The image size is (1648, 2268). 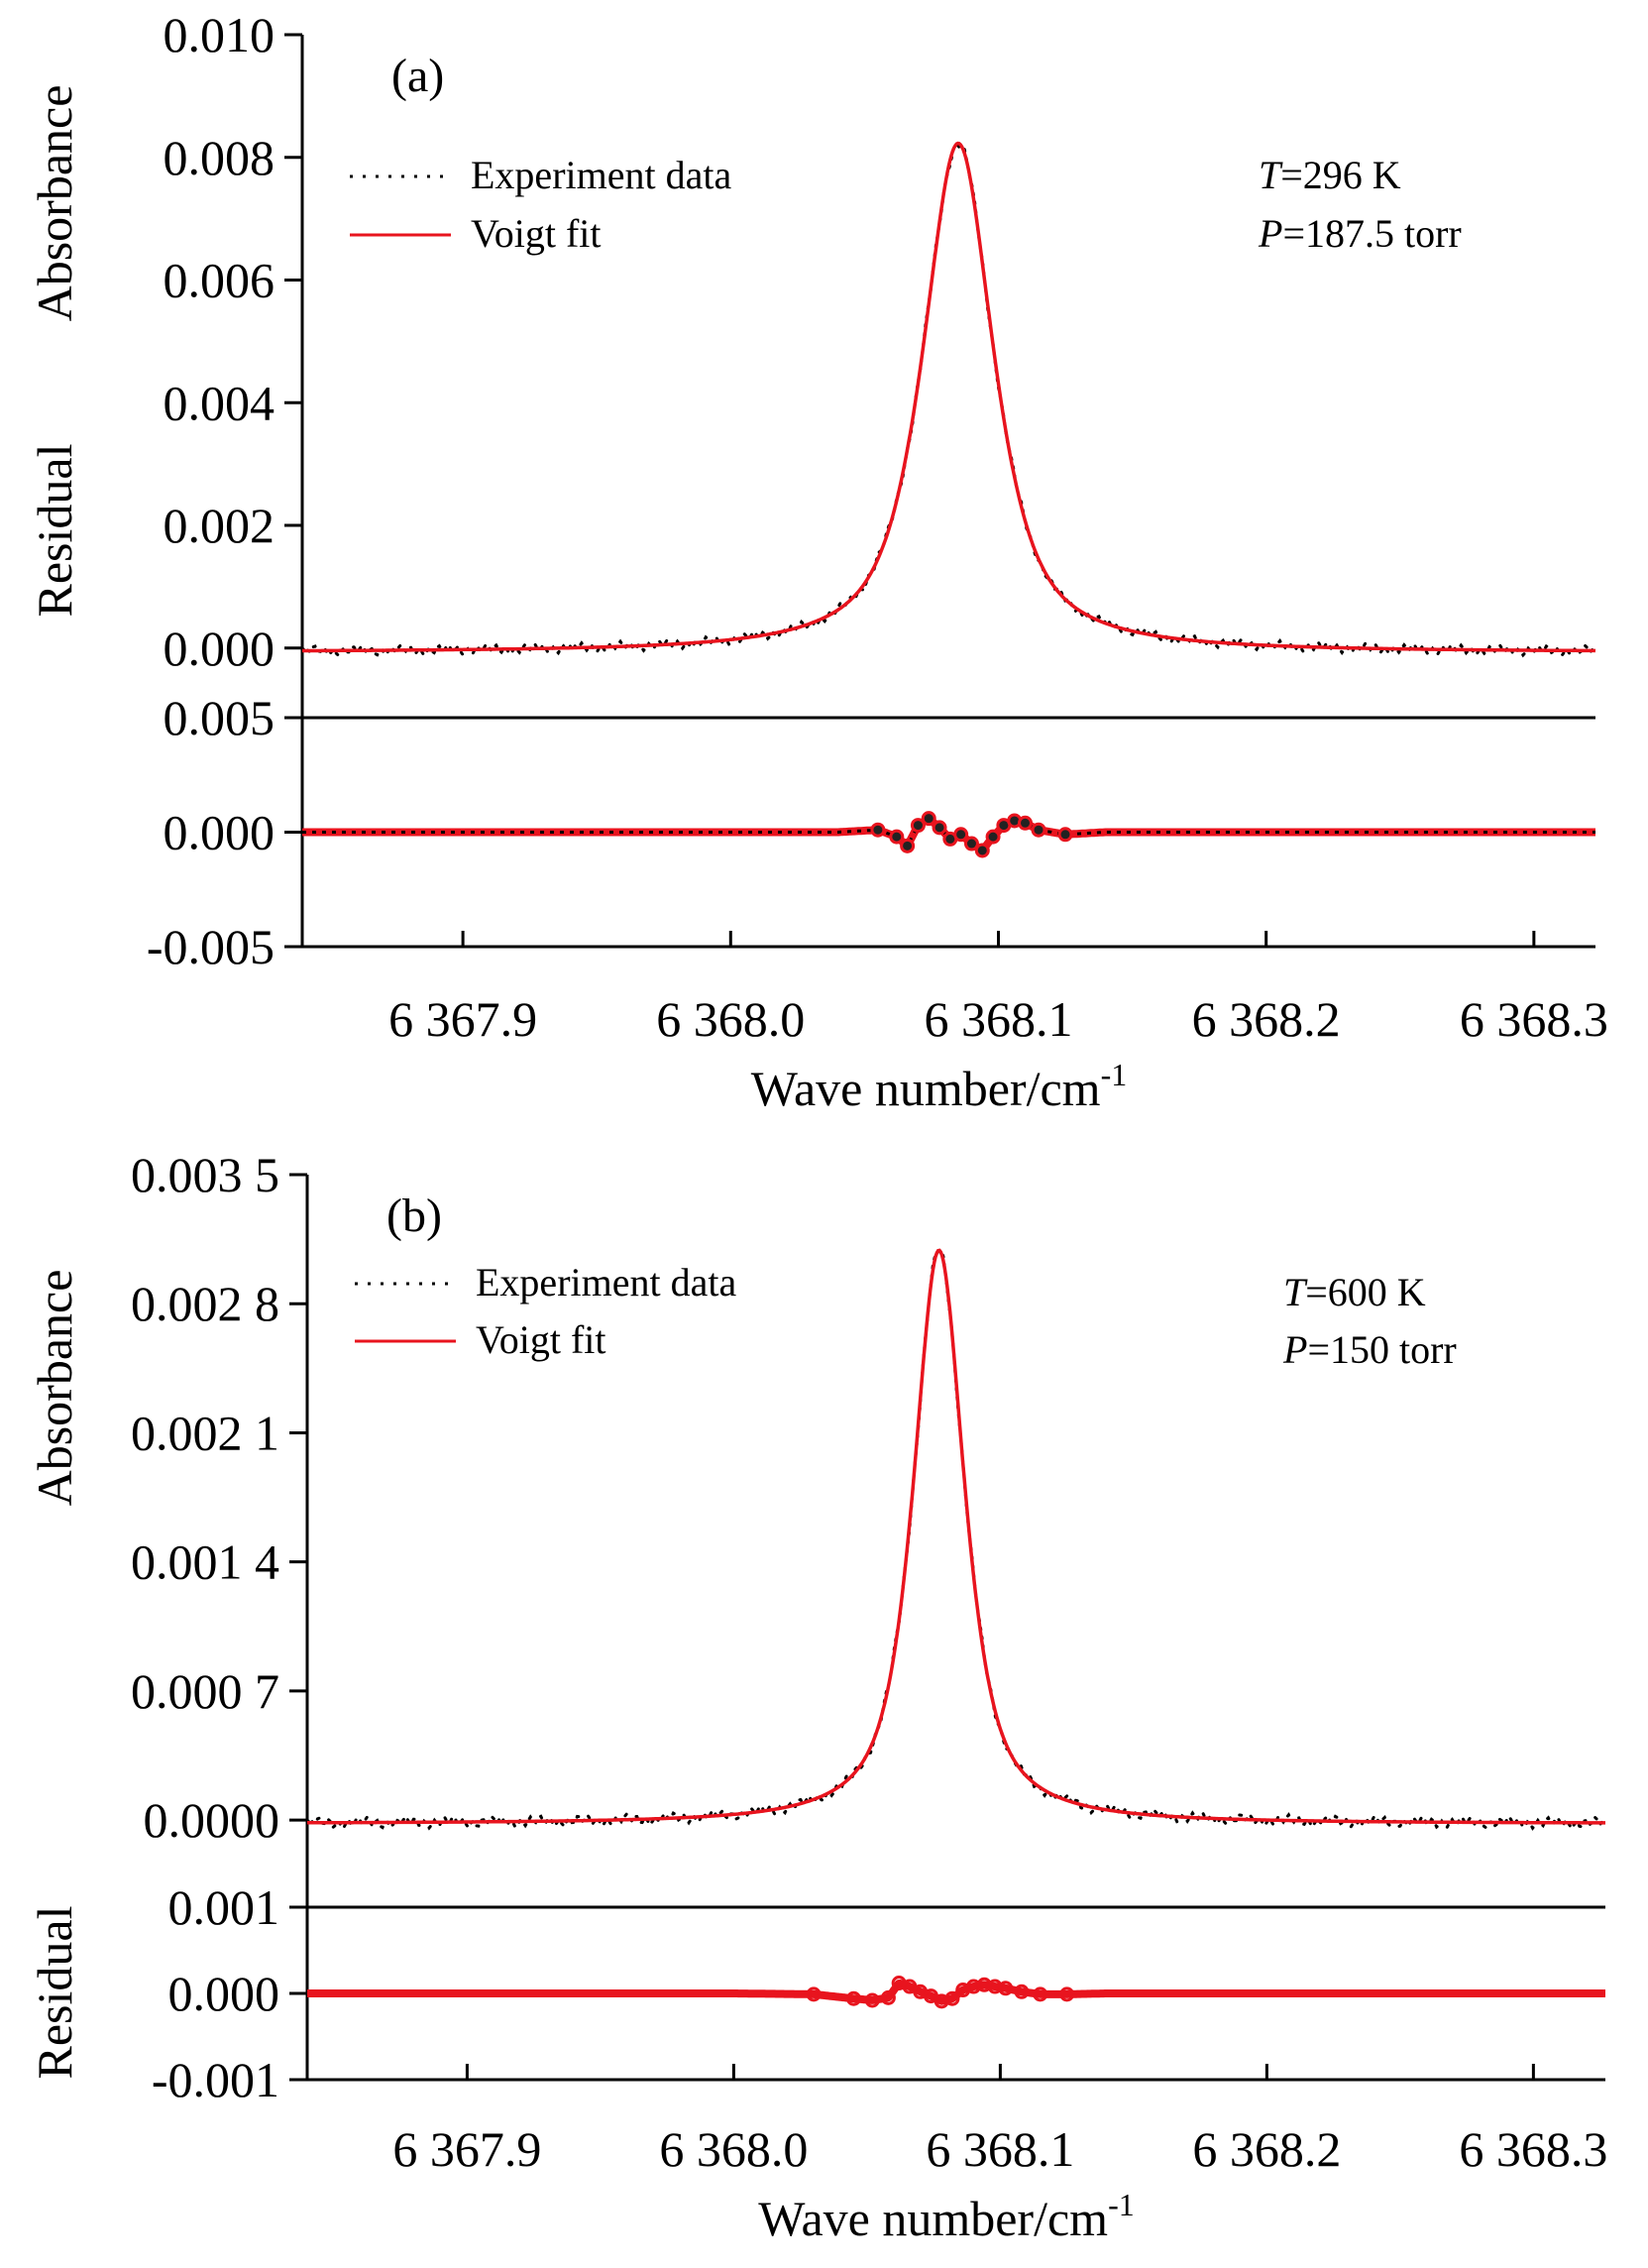 I want to click on absorbance-tick-label: 0.008, so click(x=219, y=157).